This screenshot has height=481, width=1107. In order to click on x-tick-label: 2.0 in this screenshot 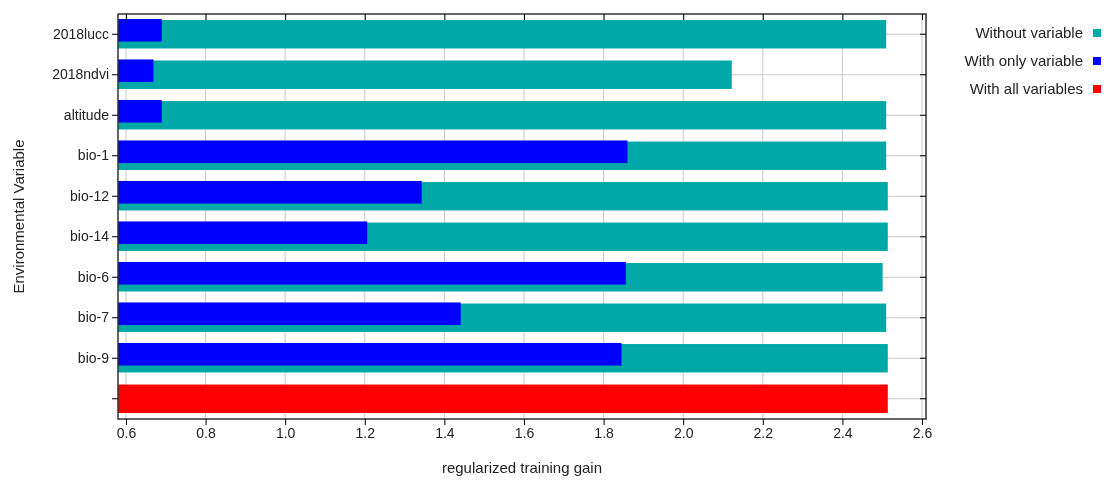, I will do `click(683, 432)`.